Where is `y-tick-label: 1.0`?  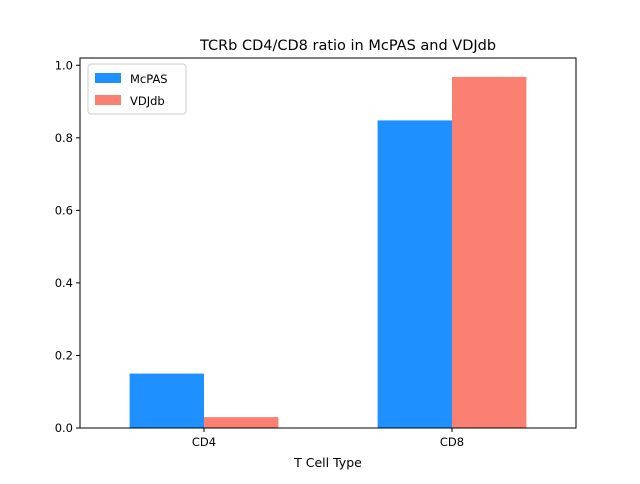
y-tick-label: 1.0 is located at coordinates (64, 65).